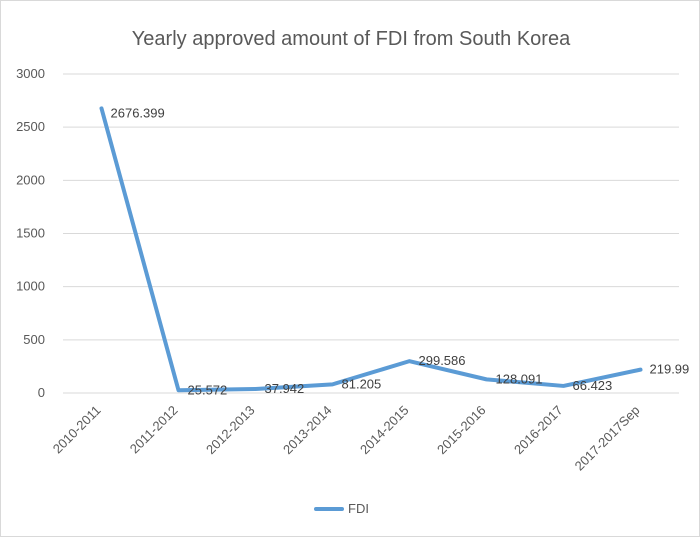  Describe the element at coordinates (41, 392) in the screenshot. I see `y-tick-label: 0` at that location.